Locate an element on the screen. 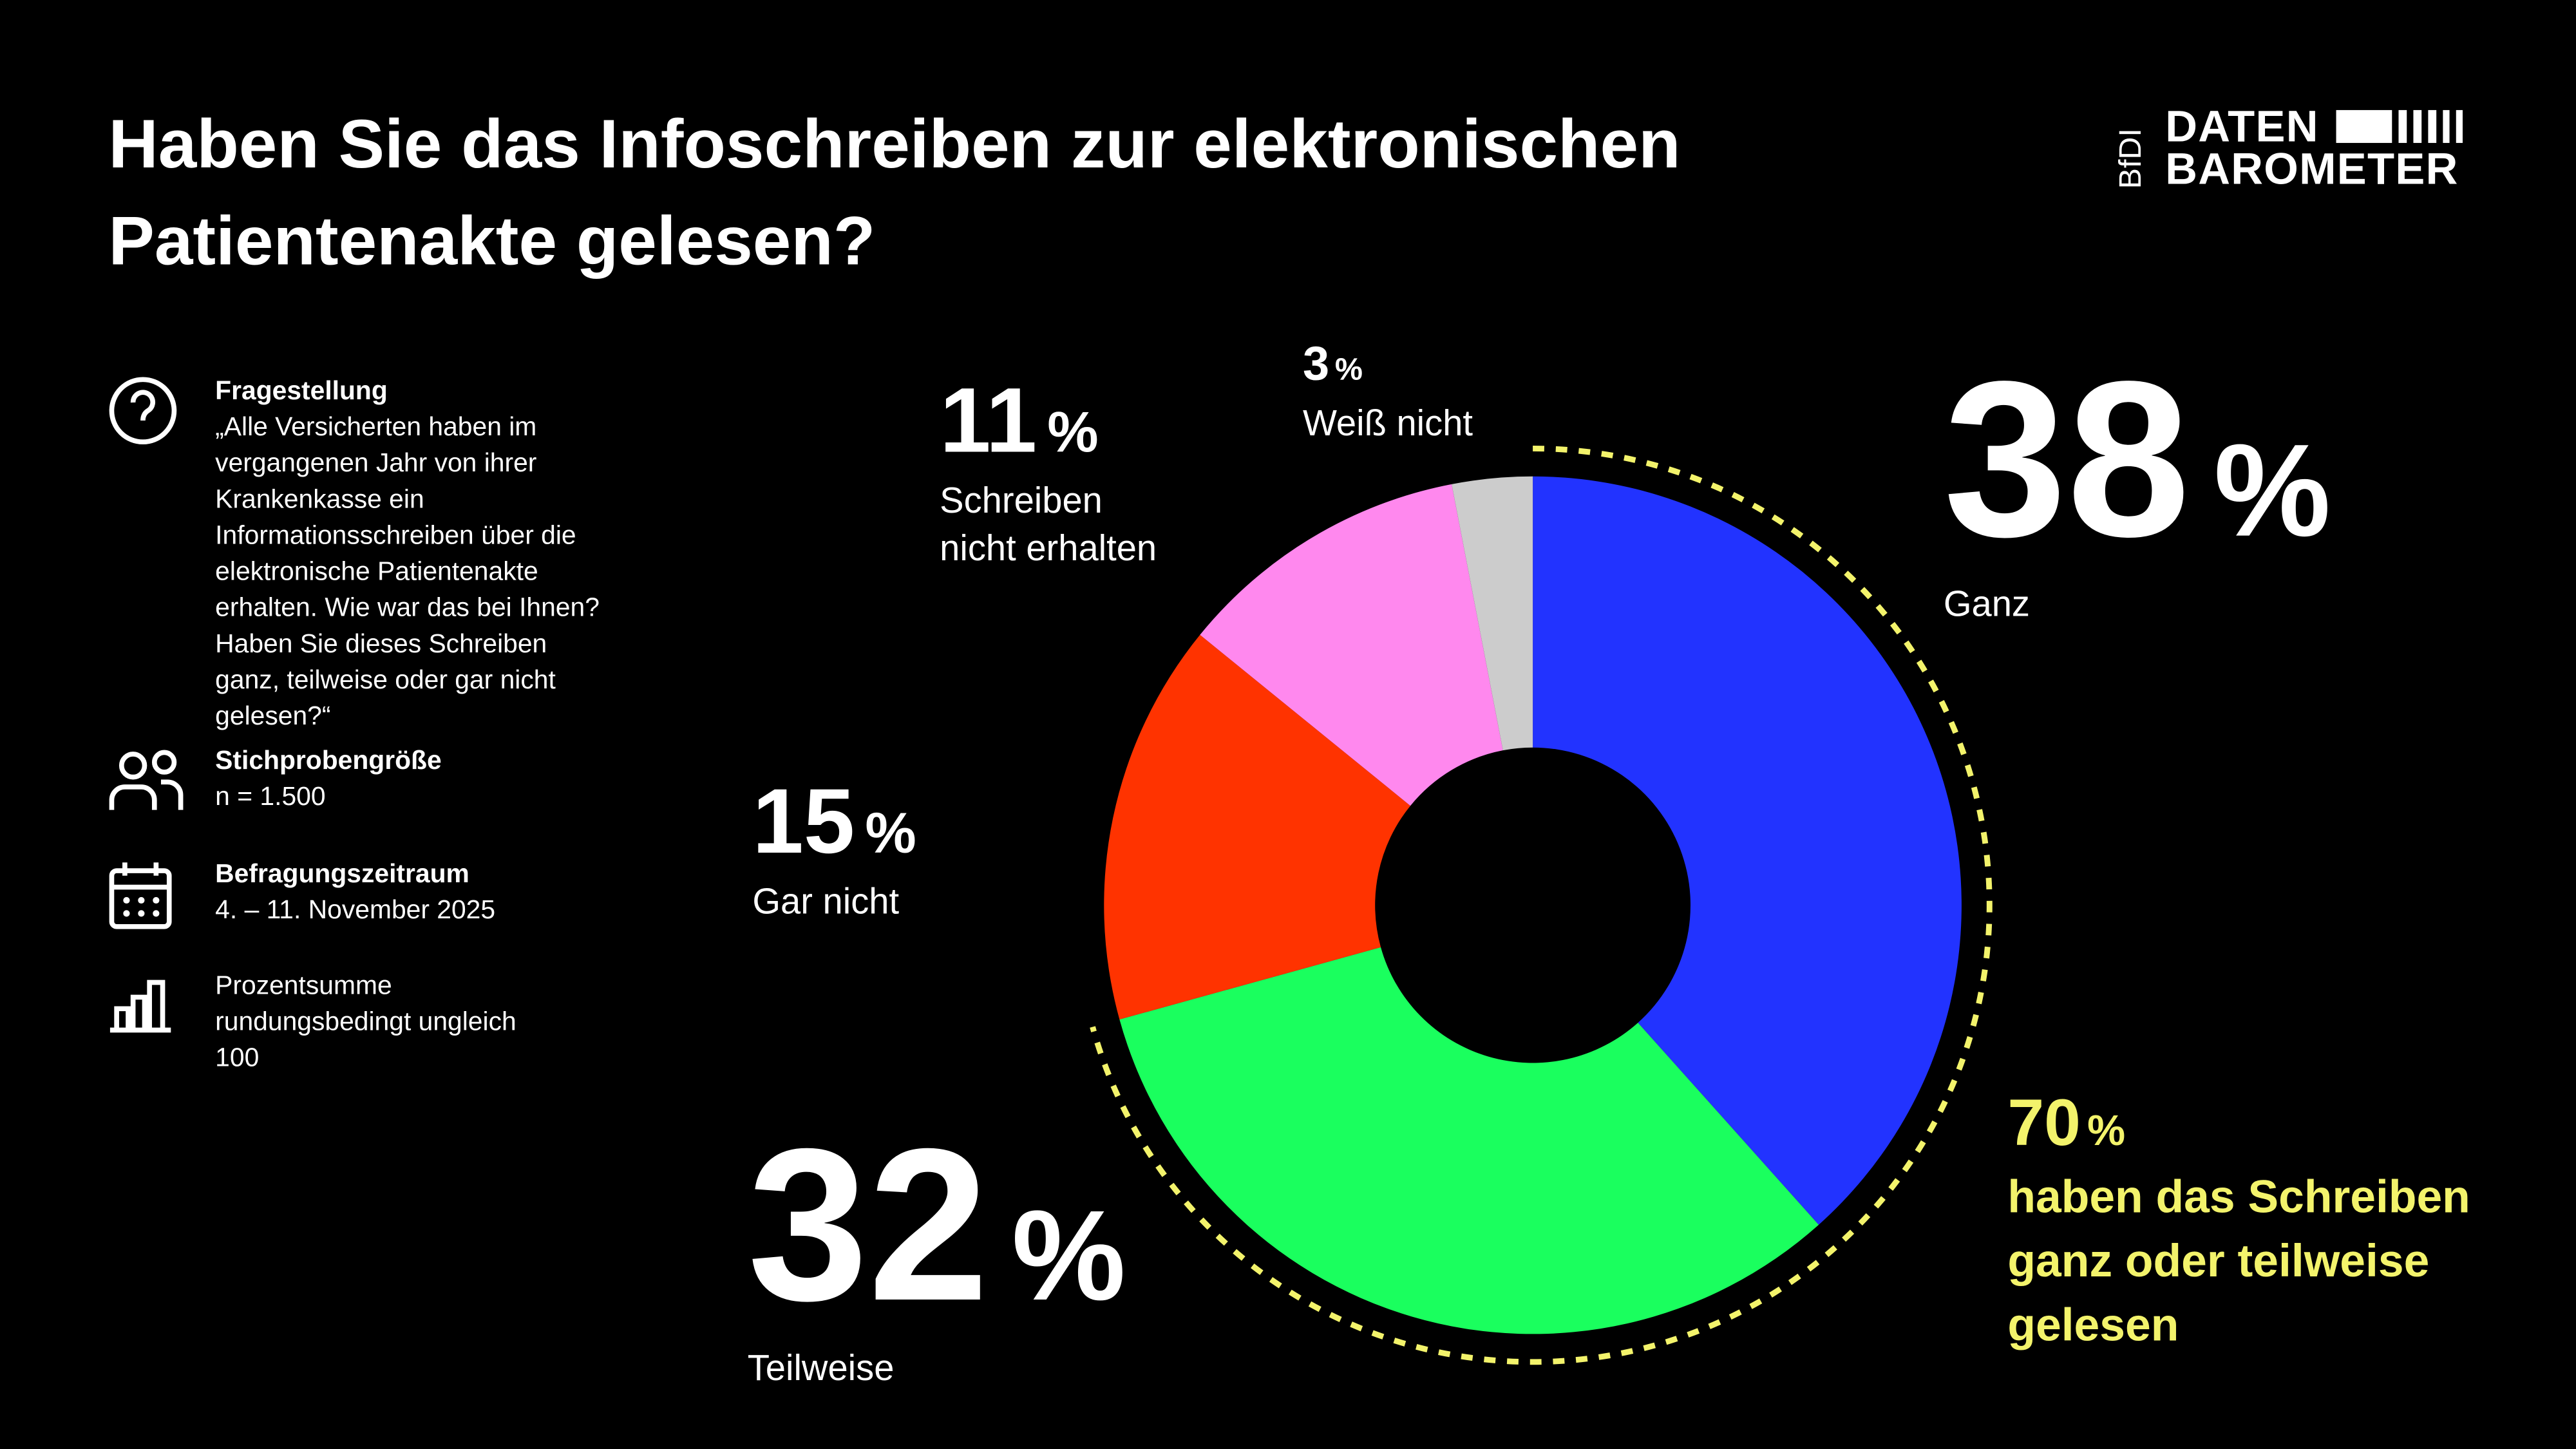  info-heading: Fragestellung is located at coordinates (301, 391).